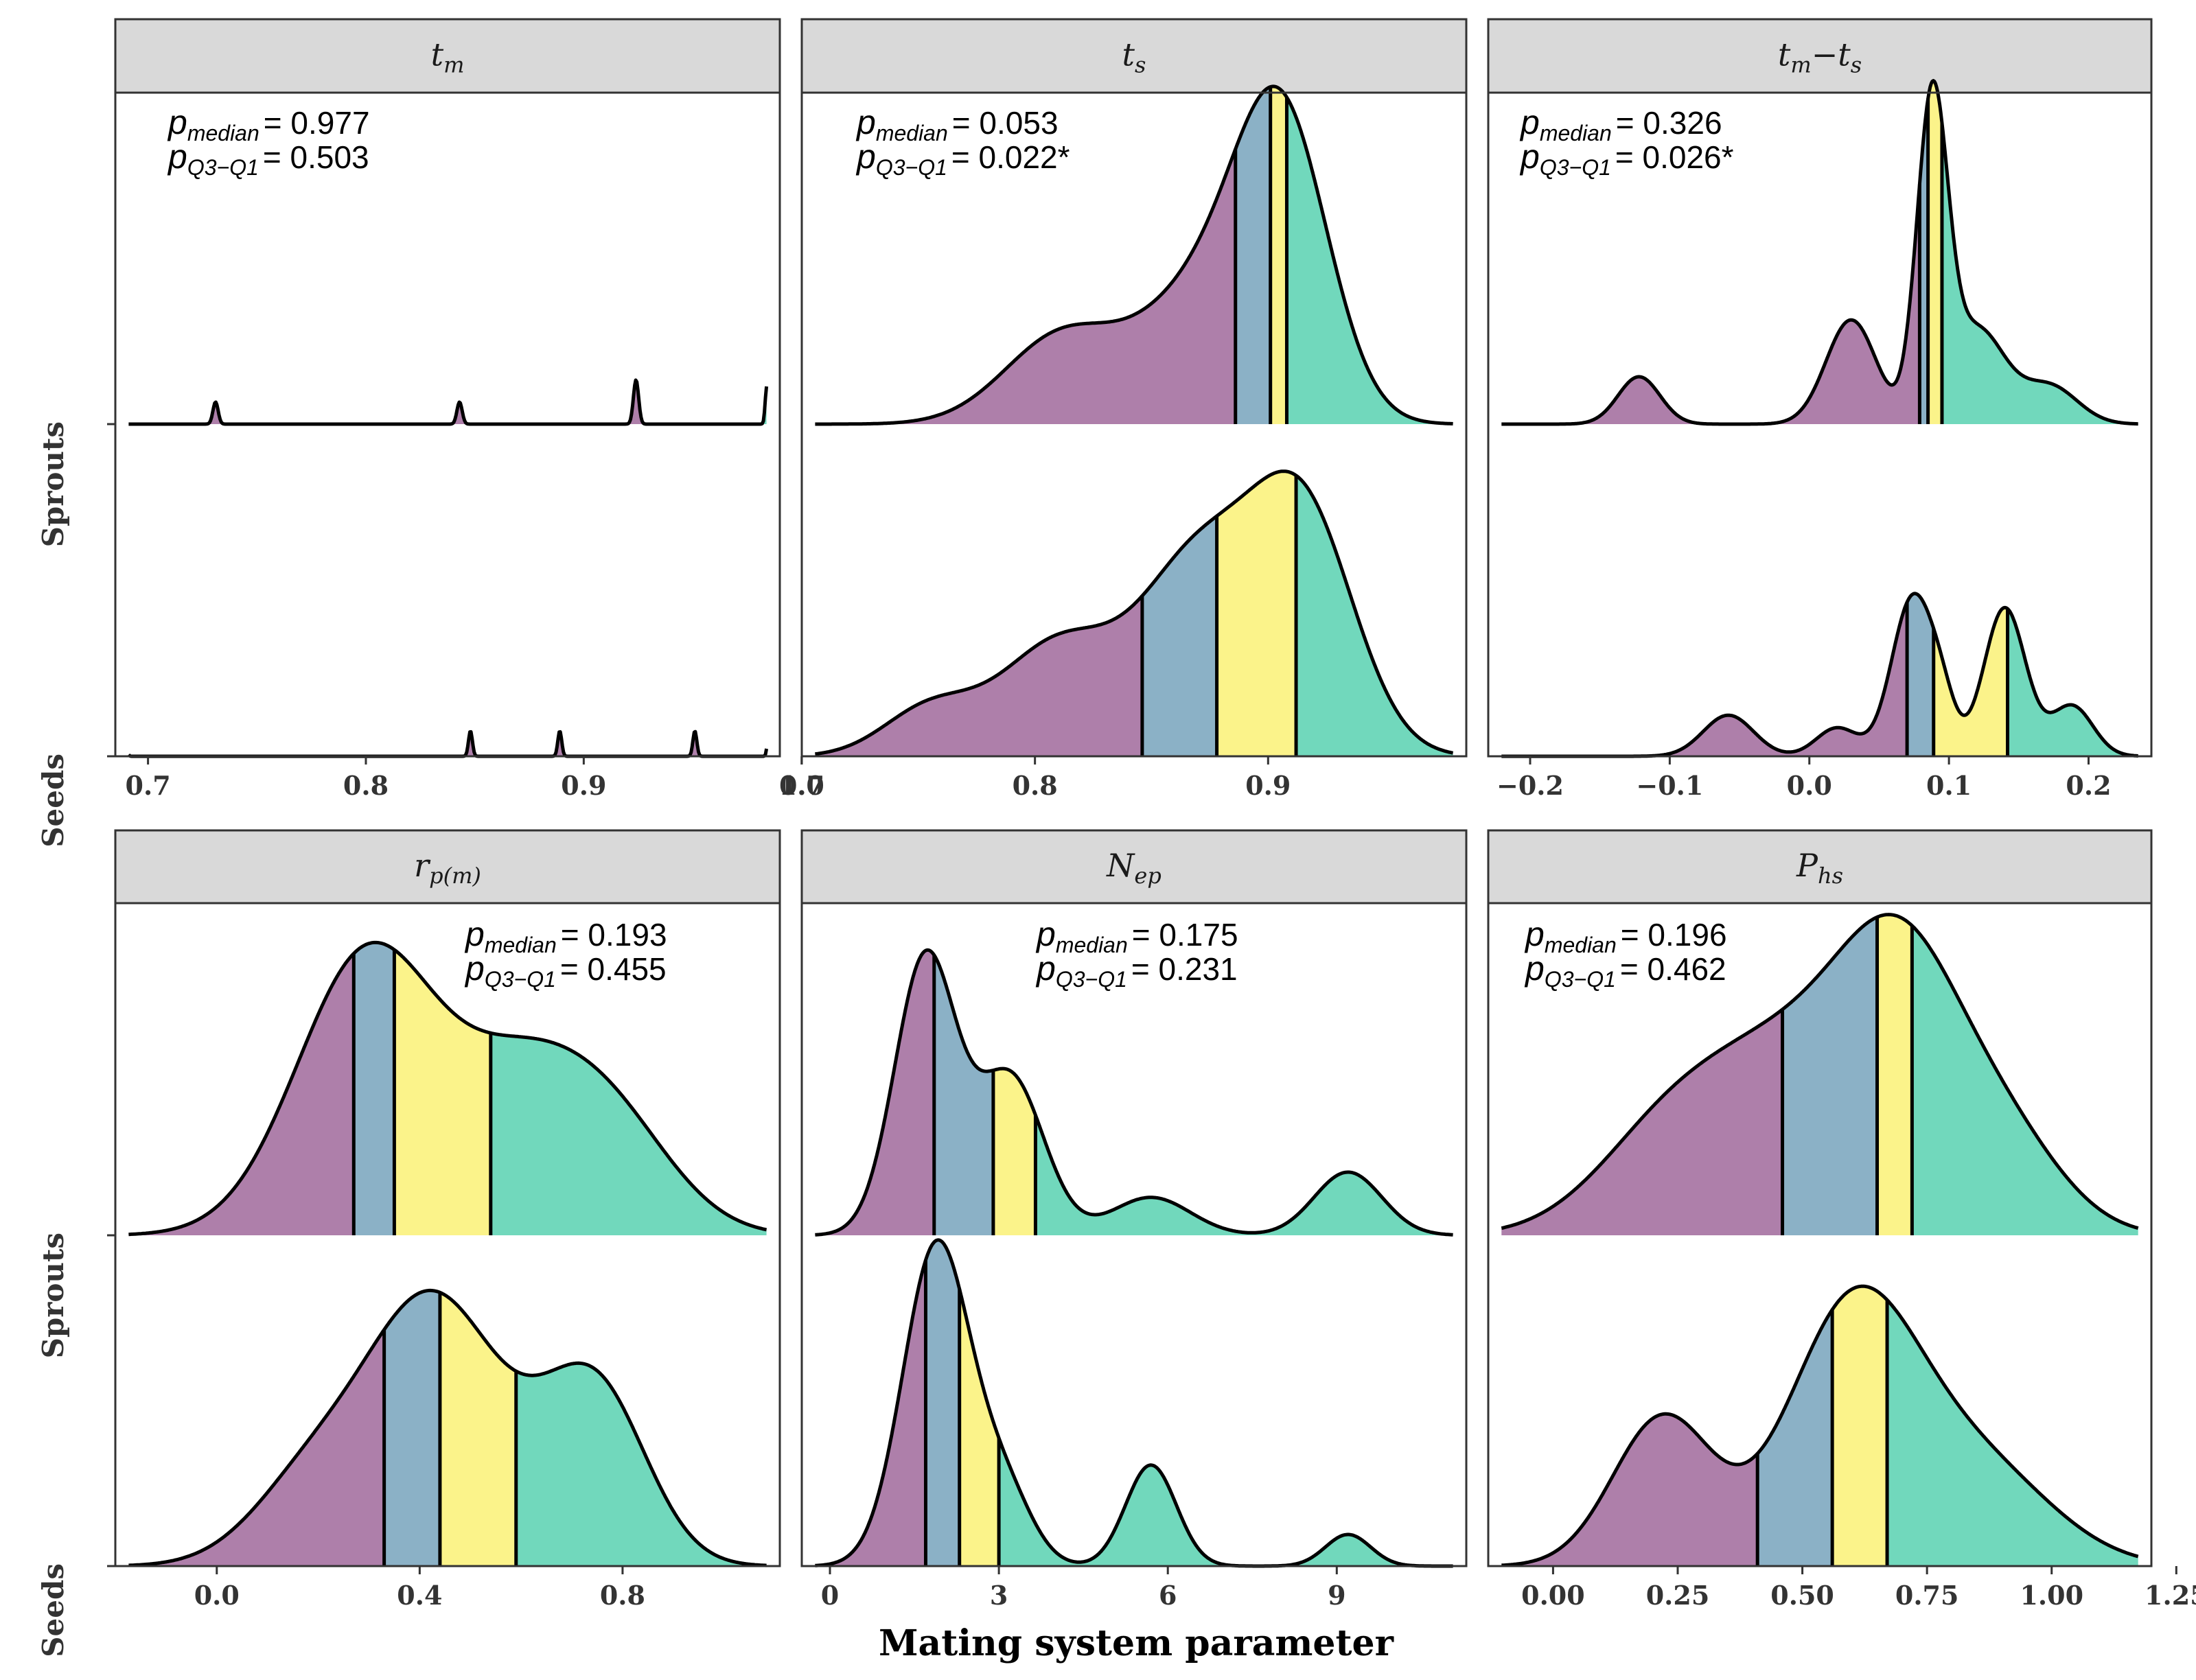 Image resolution: width=2196 pixels, height=1680 pixels. What do you see at coordinates (1336, 1595) in the screenshot?
I see `x-tick-label: 9` at bounding box center [1336, 1595].